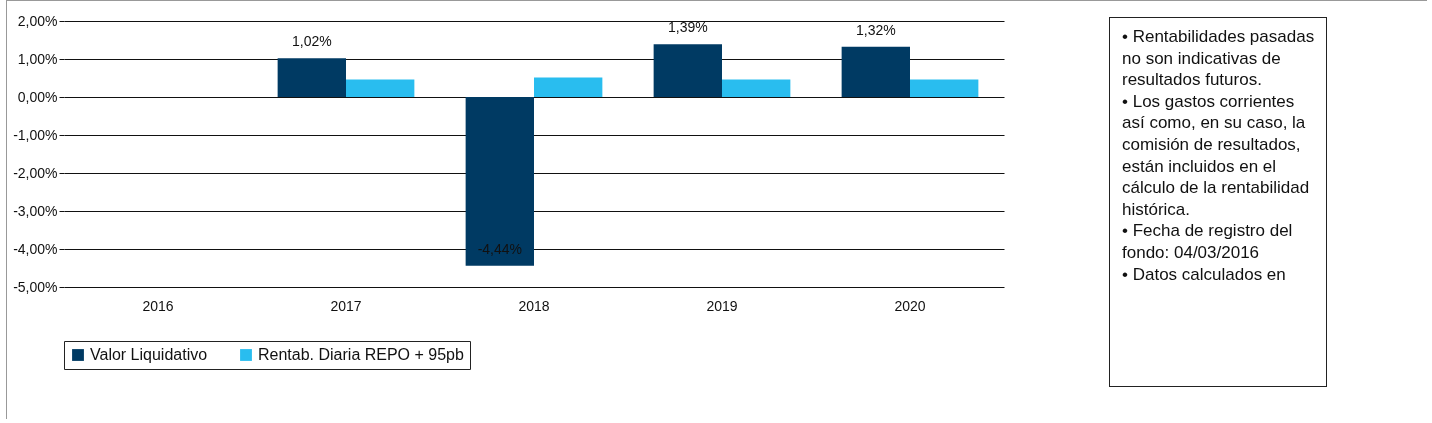 The height and width of the screenshot is (423, 1432). Describe the element at coordinates (35, 286) in the screenshot. I see `y-tick-label: -5,00%` at that location.